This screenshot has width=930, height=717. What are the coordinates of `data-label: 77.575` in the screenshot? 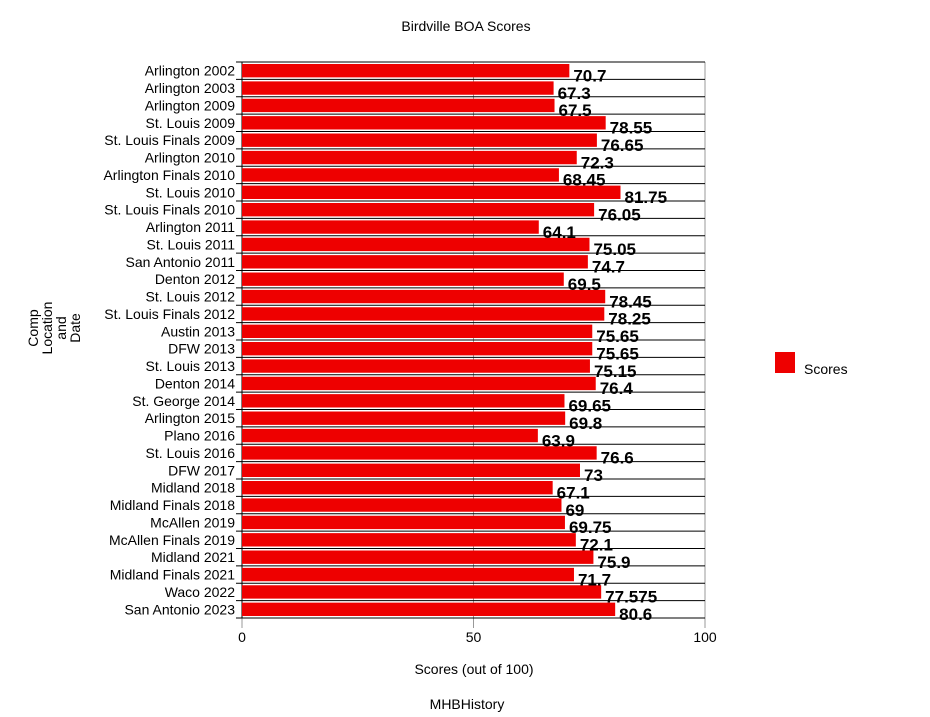 It's located at (631, 597).